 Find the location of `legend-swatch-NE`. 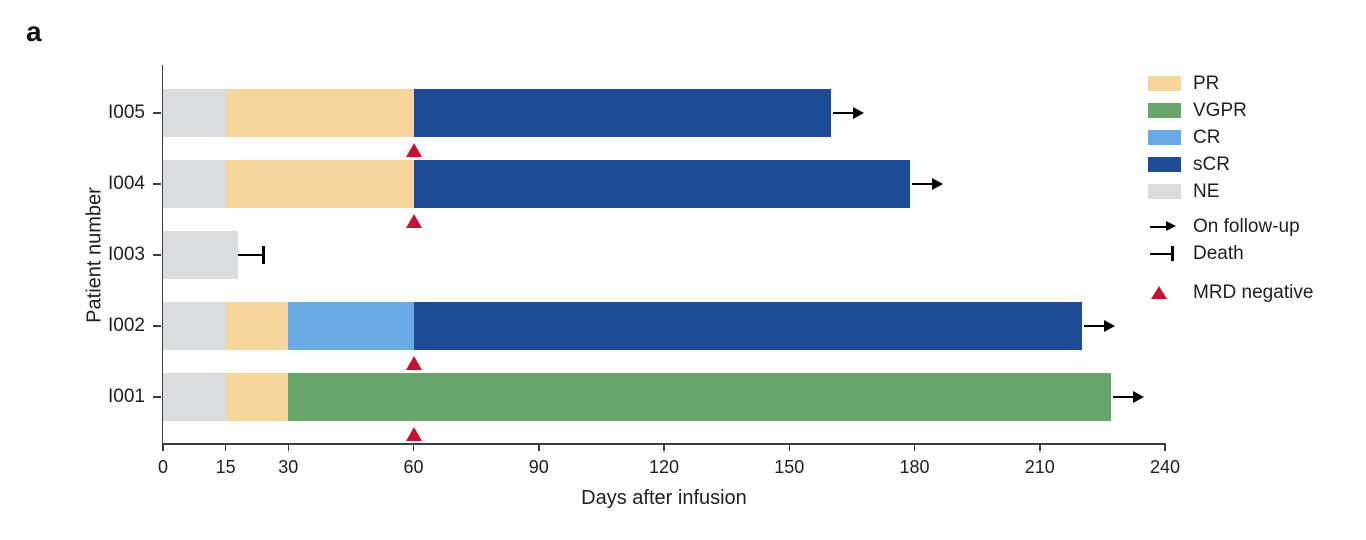

legend-swatch-NE is located at coordinates (1164, 191).